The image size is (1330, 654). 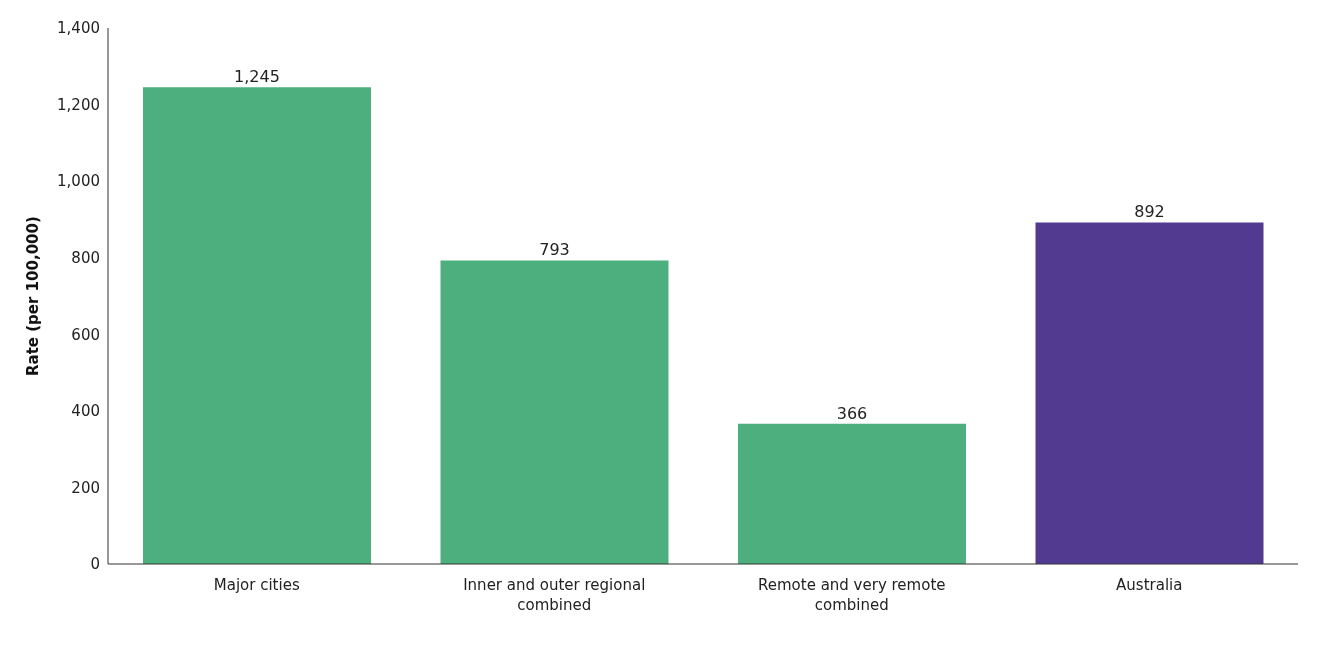 I want to click on y-tick-label: 600, so click(x=85, y=334).